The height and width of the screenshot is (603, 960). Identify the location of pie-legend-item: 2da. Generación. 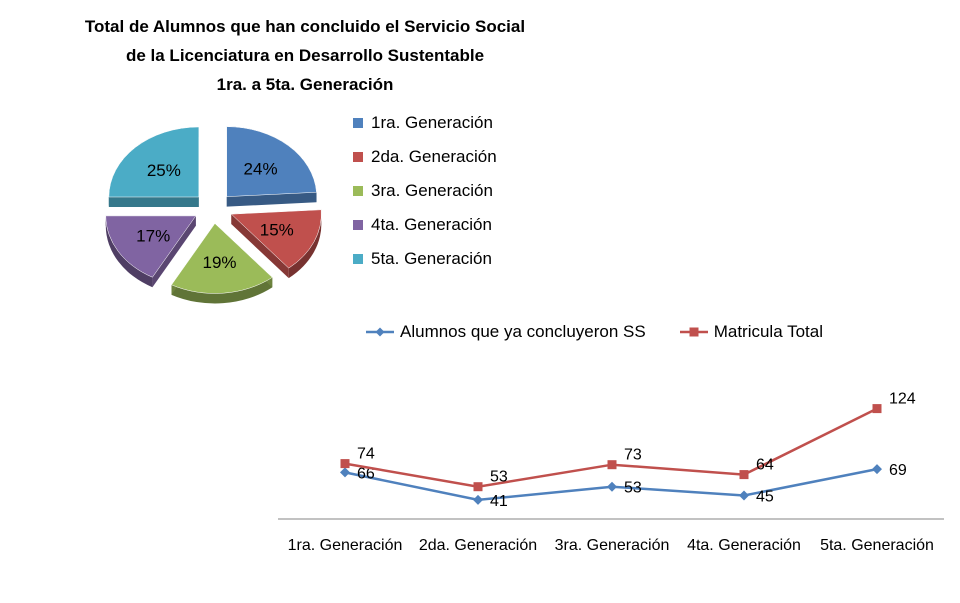
(425, 157).